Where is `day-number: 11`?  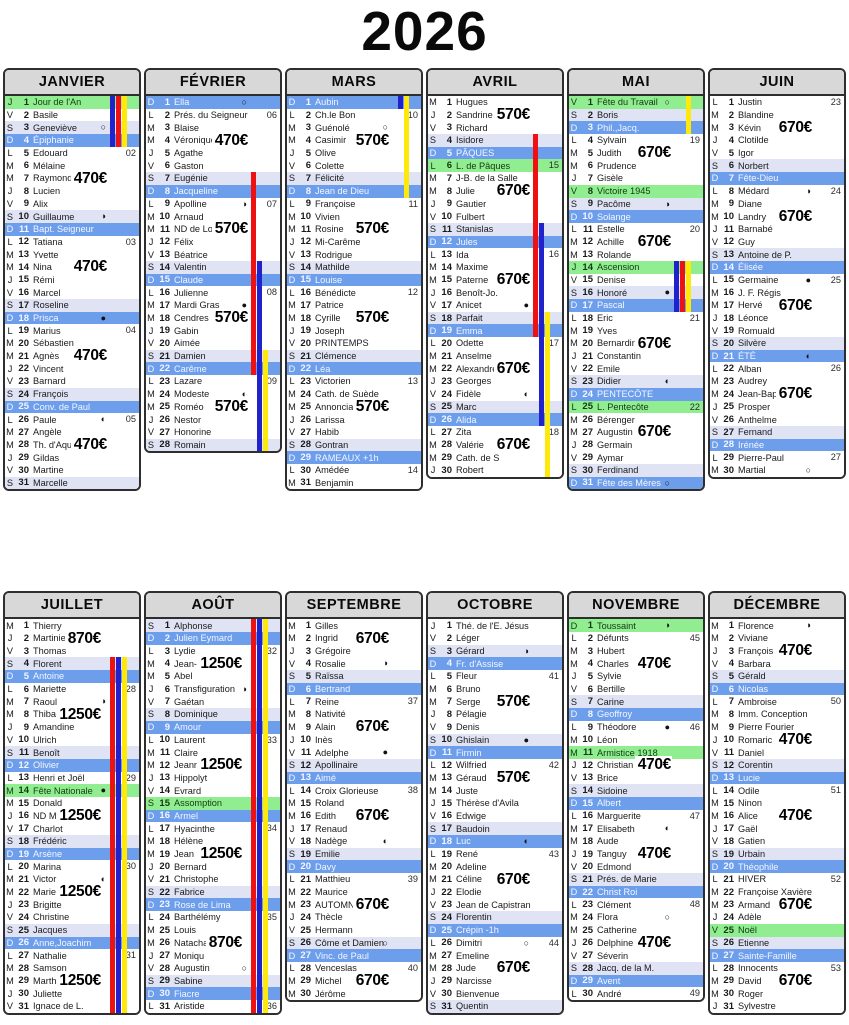
day-number: 11 is located at coordinates (446, 753).